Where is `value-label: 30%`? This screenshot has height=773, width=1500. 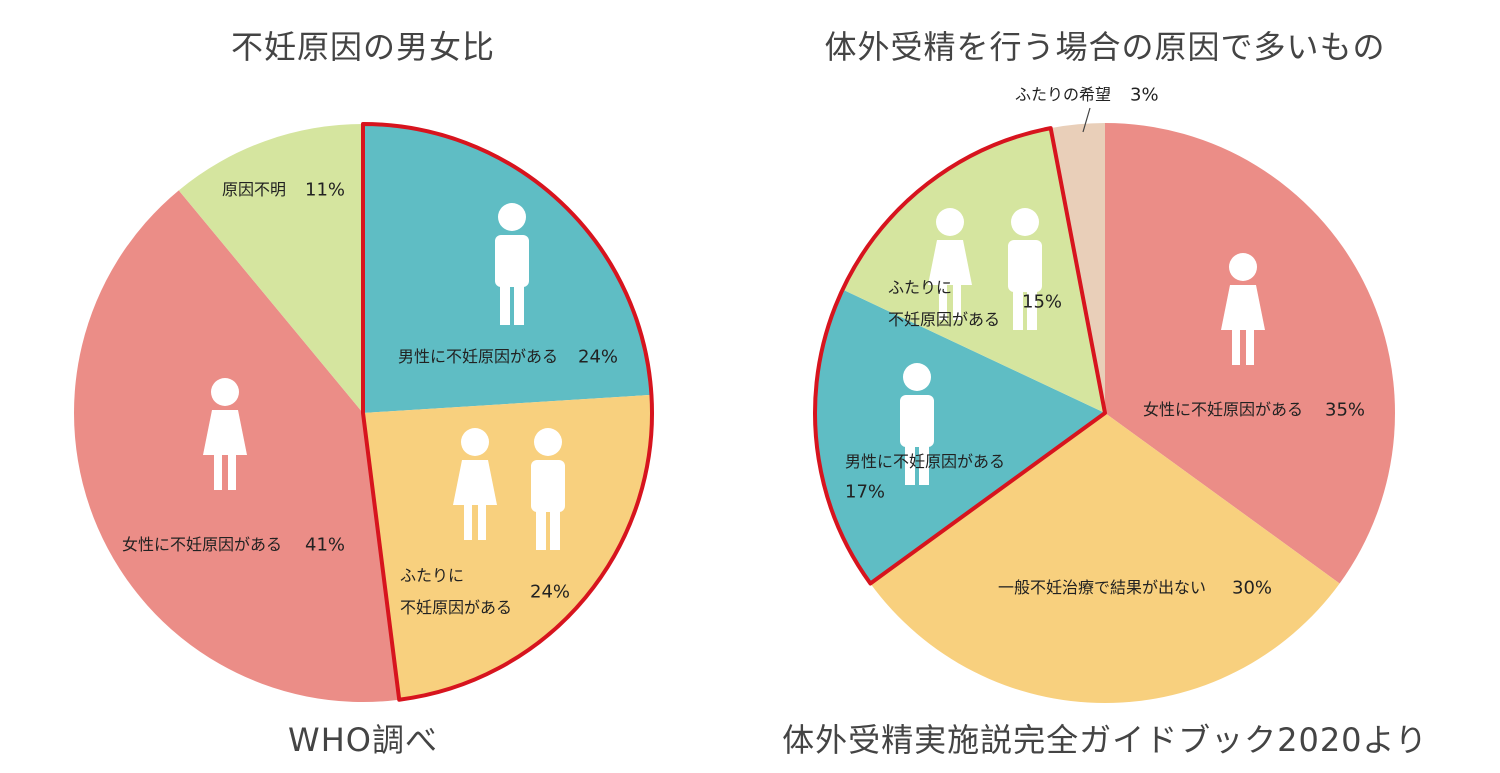
value-label: 30% is located at coordinates (1252, 588).